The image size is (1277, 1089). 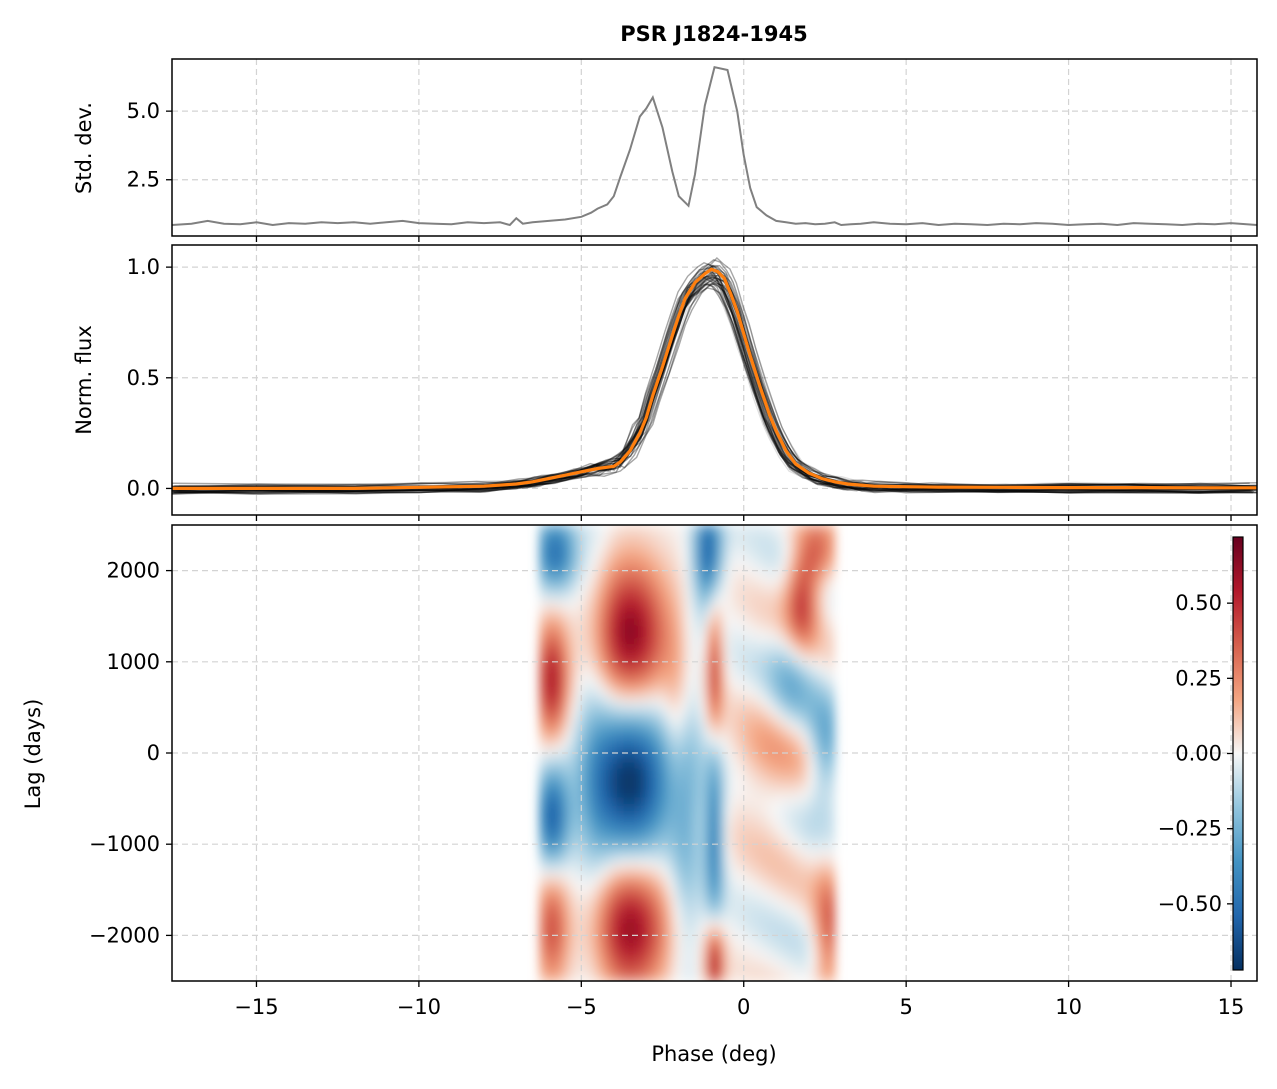 I want to click on colorbar-gradient, so click(x=1238, y=753).